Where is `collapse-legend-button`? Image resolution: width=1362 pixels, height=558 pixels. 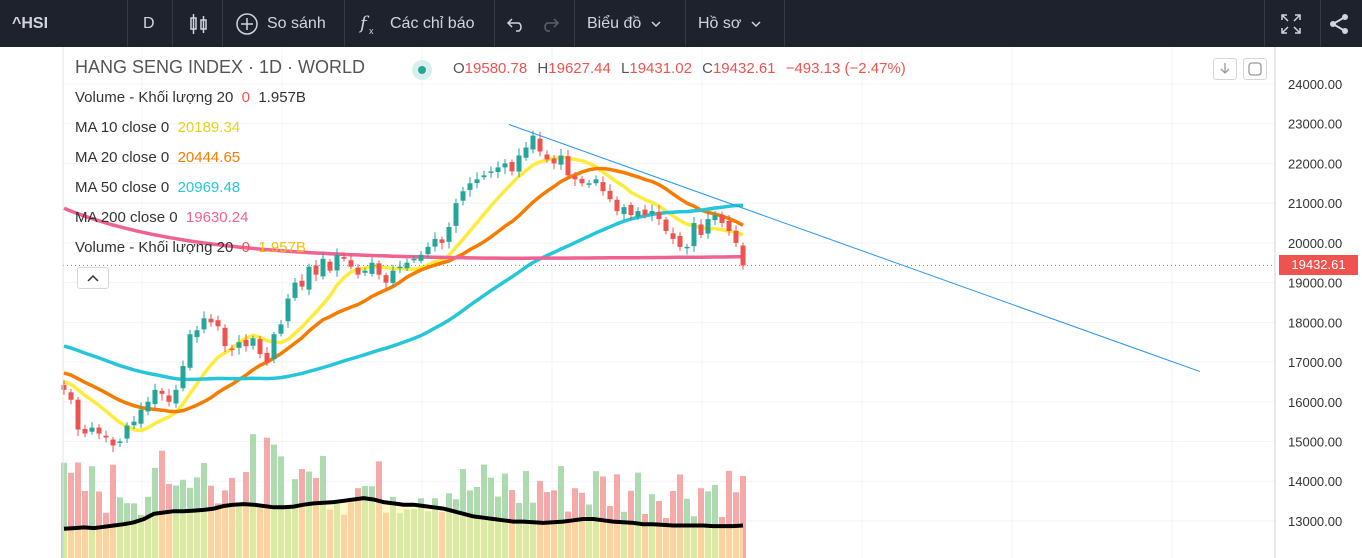 collapse-legend-button is located at coordinates (93, 278).